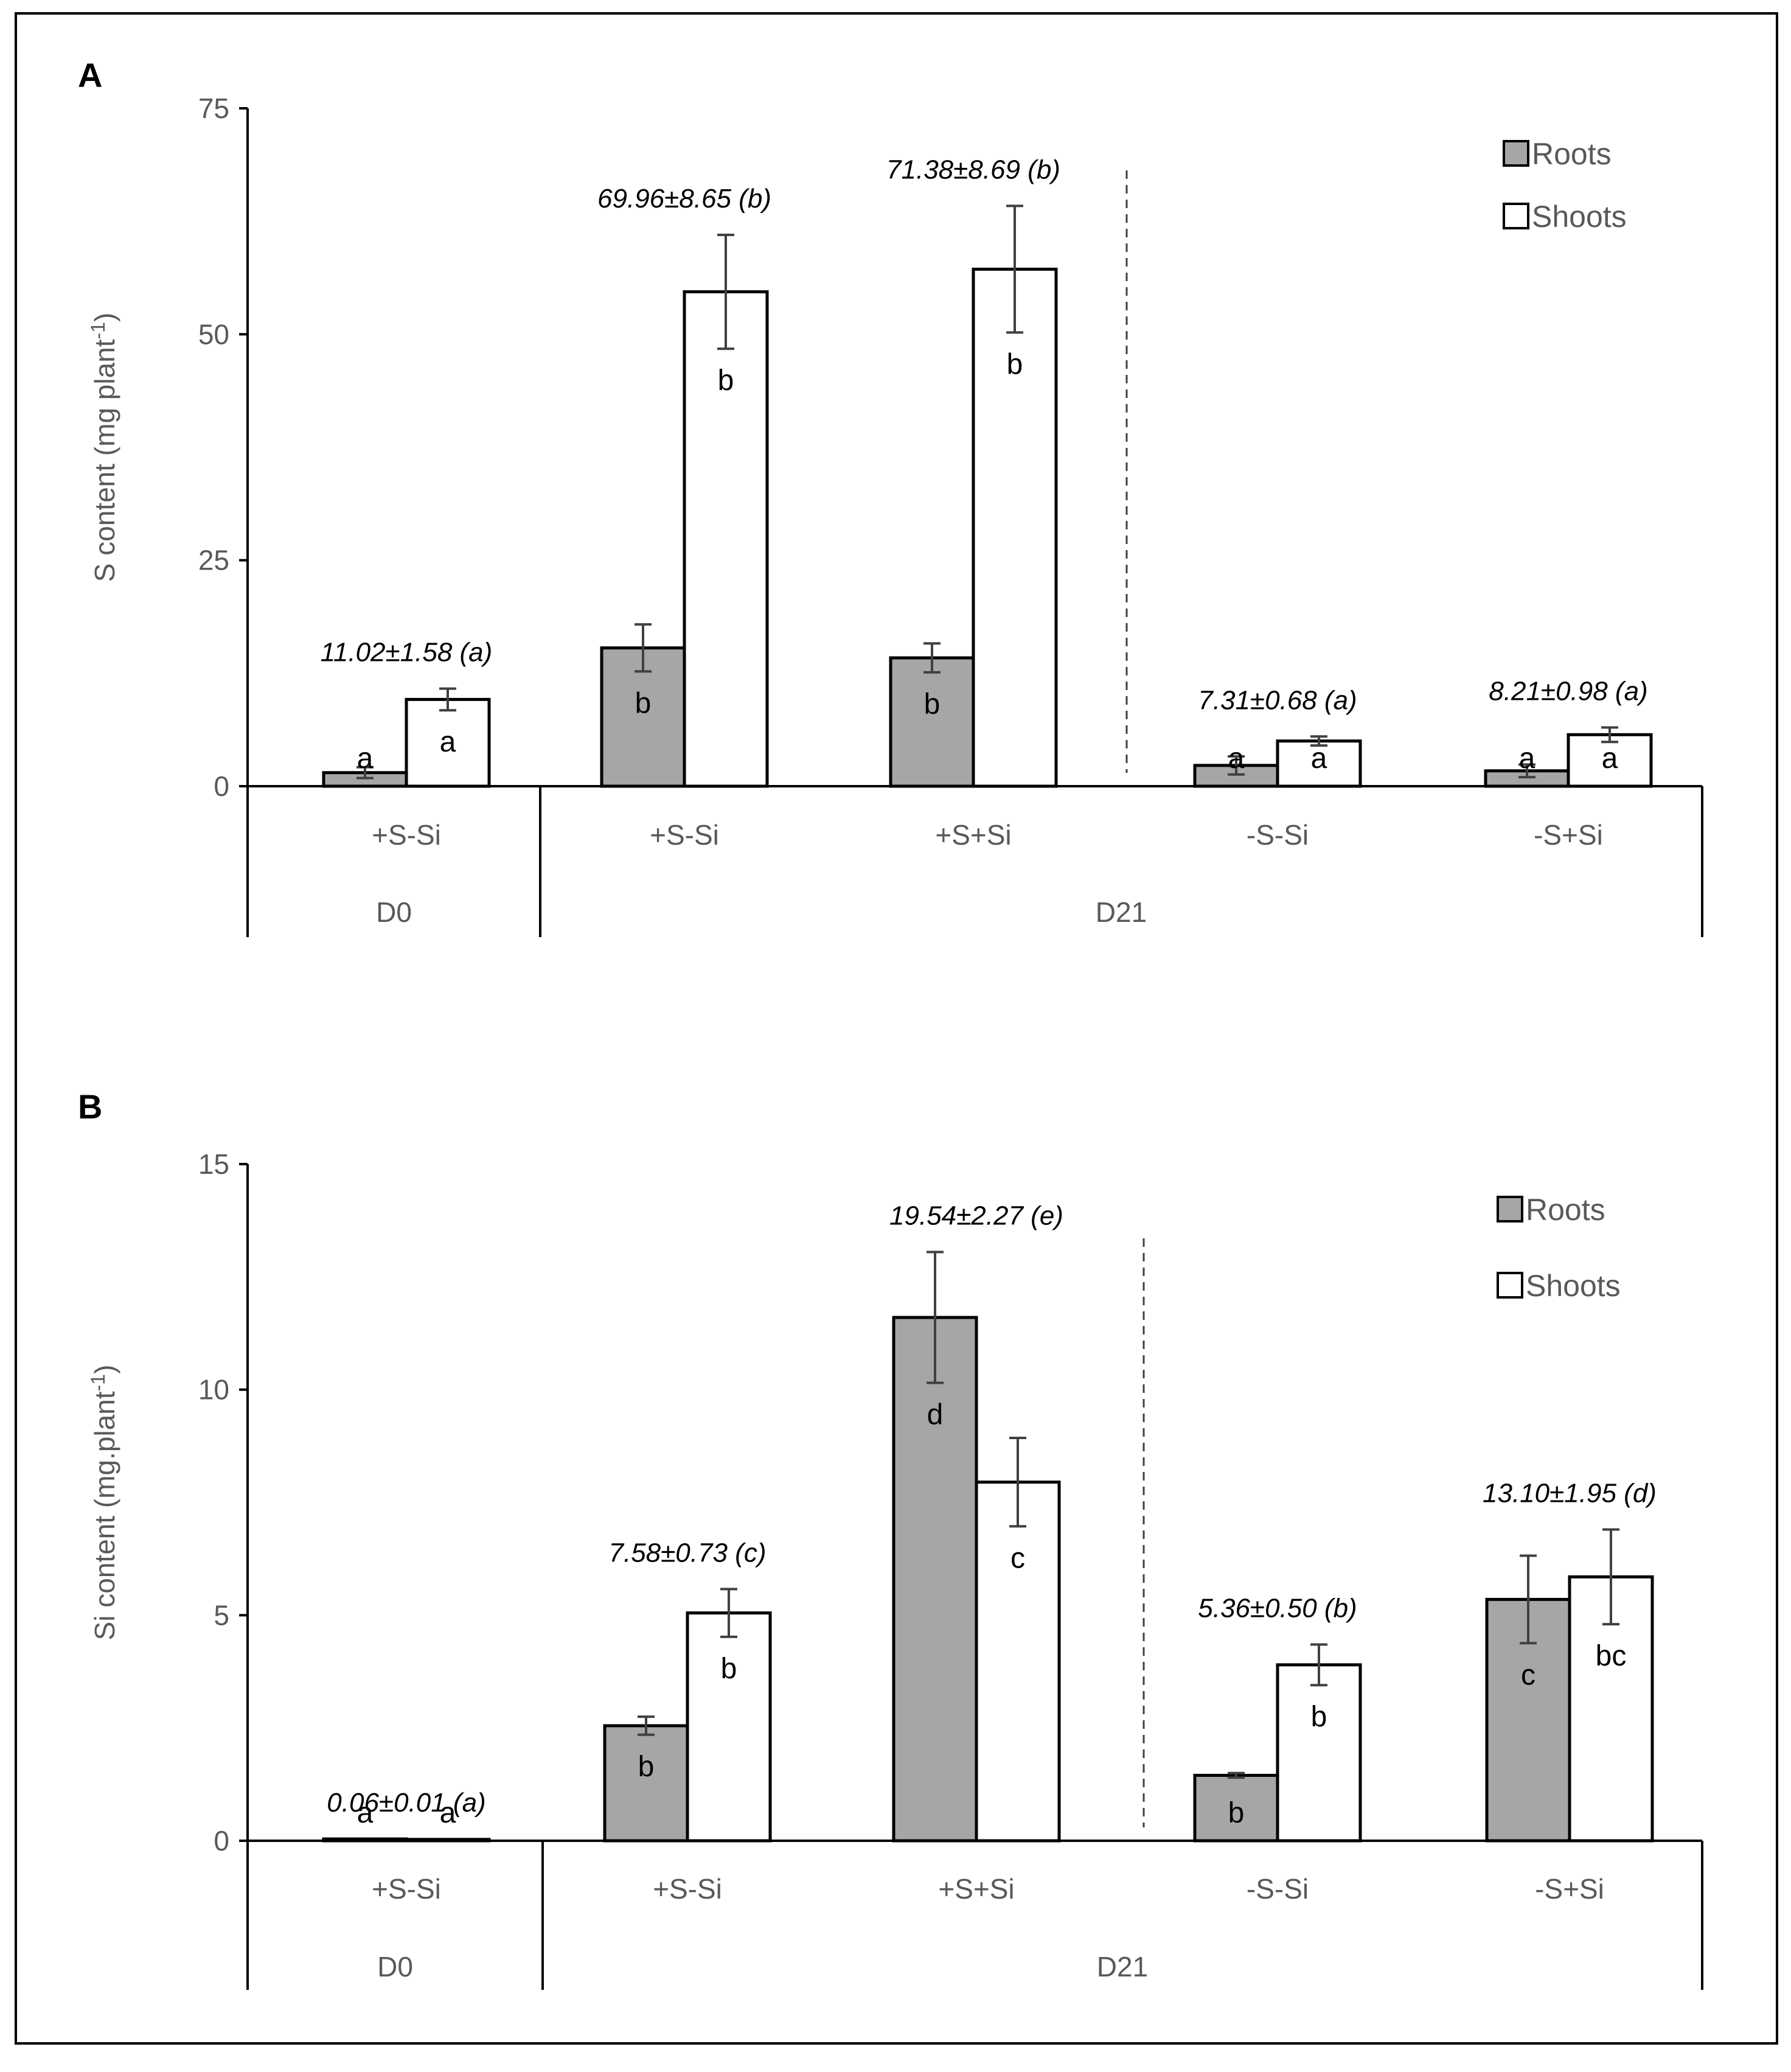 The height and width of the screenshot is (2072, 1791). What do you see at coordinates (394, 912) in the screenshot?
I see `panel-a-group-label: D0` at bounding box center [394, 912].